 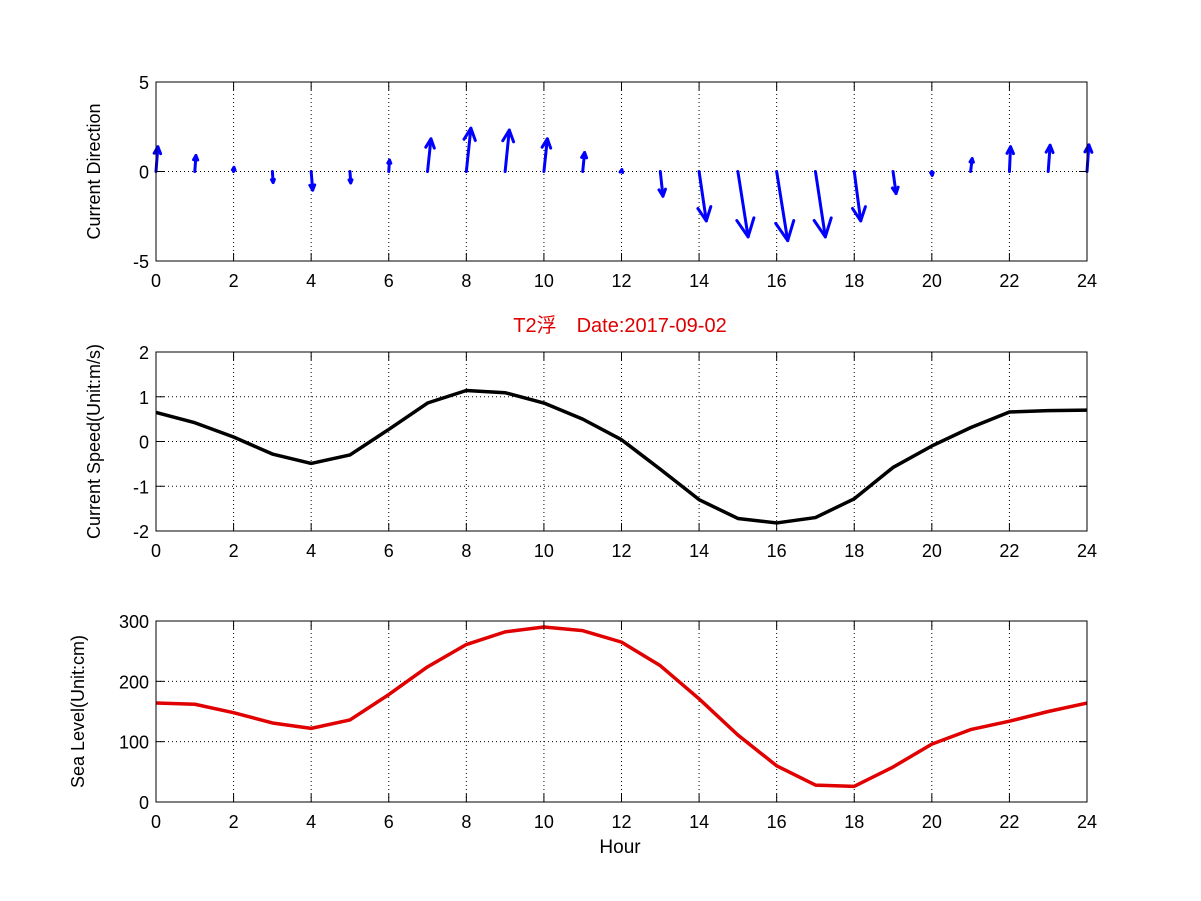 I want to click on y-tick-label: -2, so click(x=141, y=532).